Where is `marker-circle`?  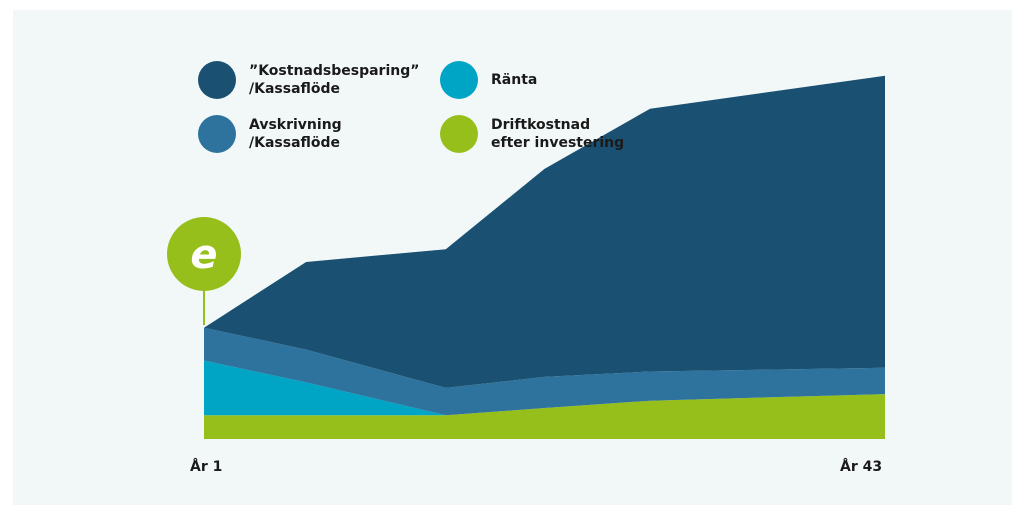 marker-circle is located at coordinates (204, 254).